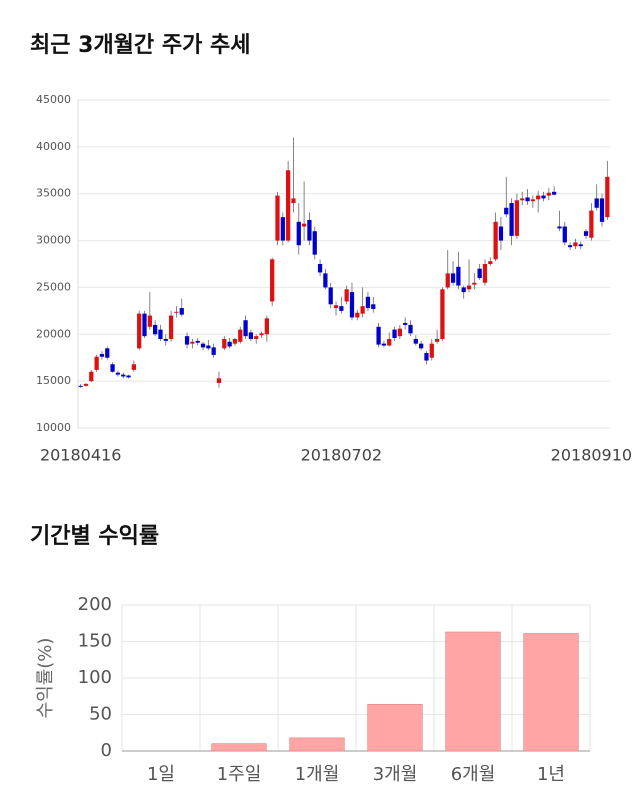 This screenshot has width=640, height=810. Describe the element at coordinates (140, 45) in the screenshot. I see `chart-title: 최근 3개월간 주가 추세` at that location.